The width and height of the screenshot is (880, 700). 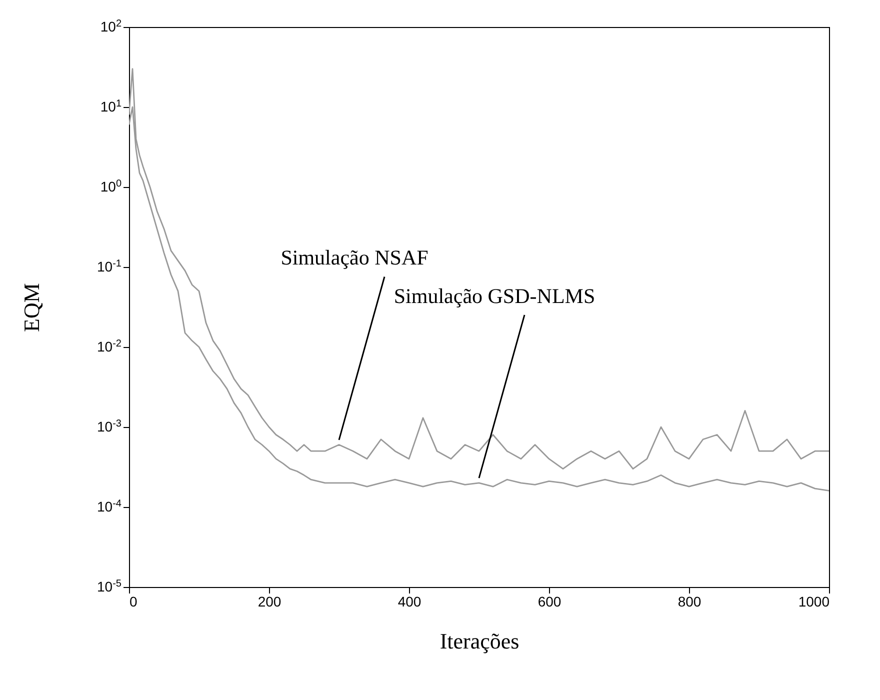 What do you see at coordinates (690, 602) in the screenshot?
I see `x-tick-label: 800` at bounding box center [690, 602].